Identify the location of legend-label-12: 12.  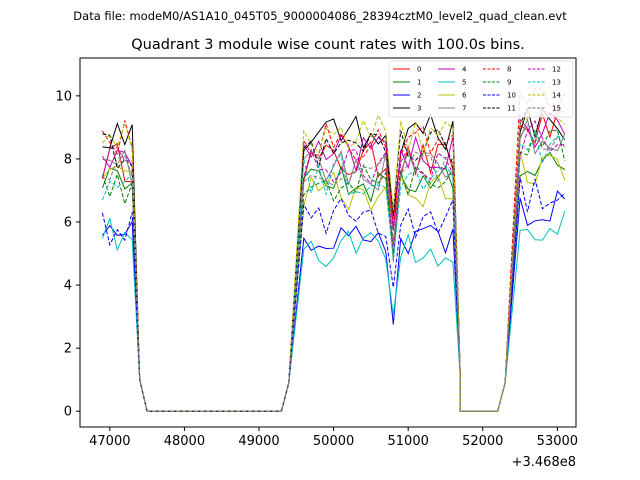
(556, 70).